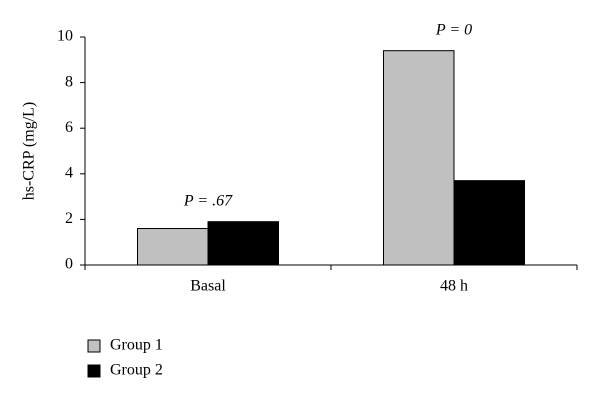 The image size is (600, 407). Describe the element at coordinates (136, 370) in the screenshot. I see `legend-label: Group 2` at that location.